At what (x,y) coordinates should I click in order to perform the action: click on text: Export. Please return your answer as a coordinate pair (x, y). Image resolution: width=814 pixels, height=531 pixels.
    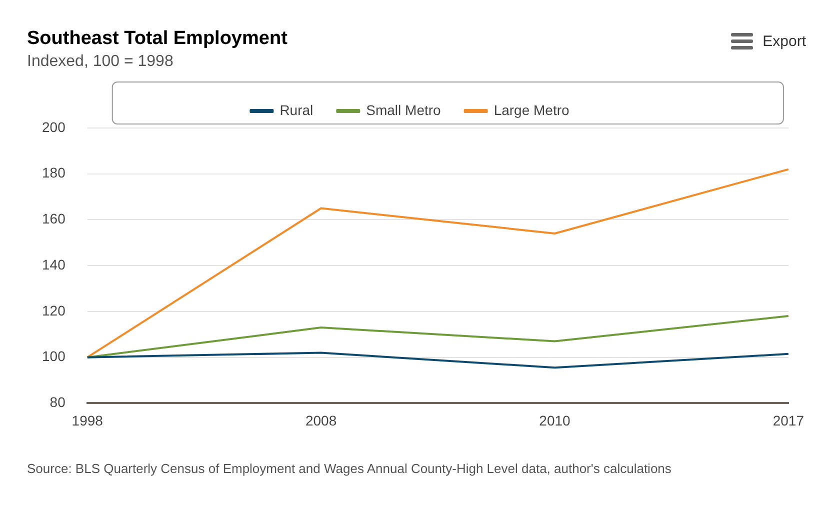
    Looking at the image, I should click on (784, 41).